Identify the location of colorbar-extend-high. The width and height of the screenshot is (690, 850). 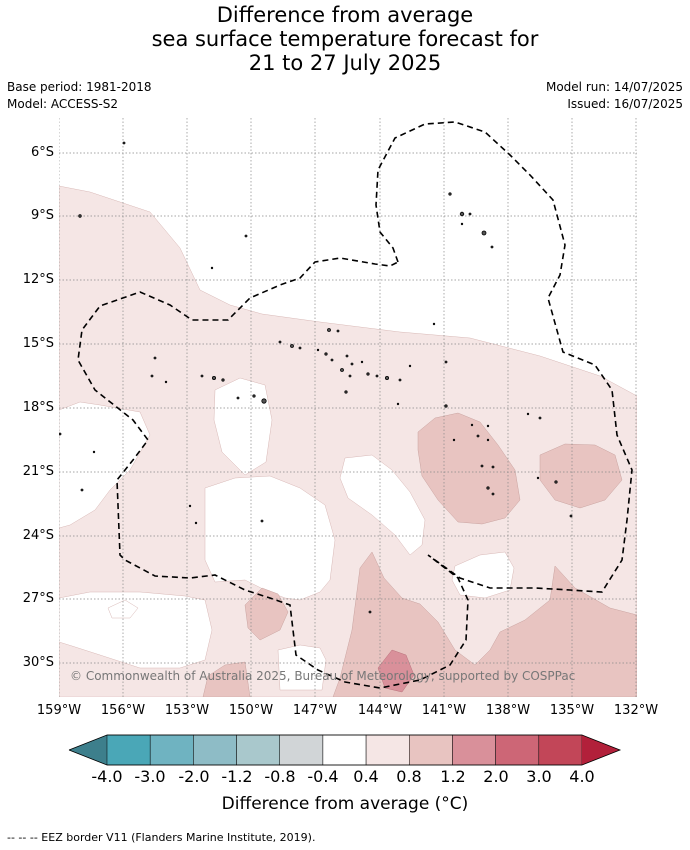
(601, 750).